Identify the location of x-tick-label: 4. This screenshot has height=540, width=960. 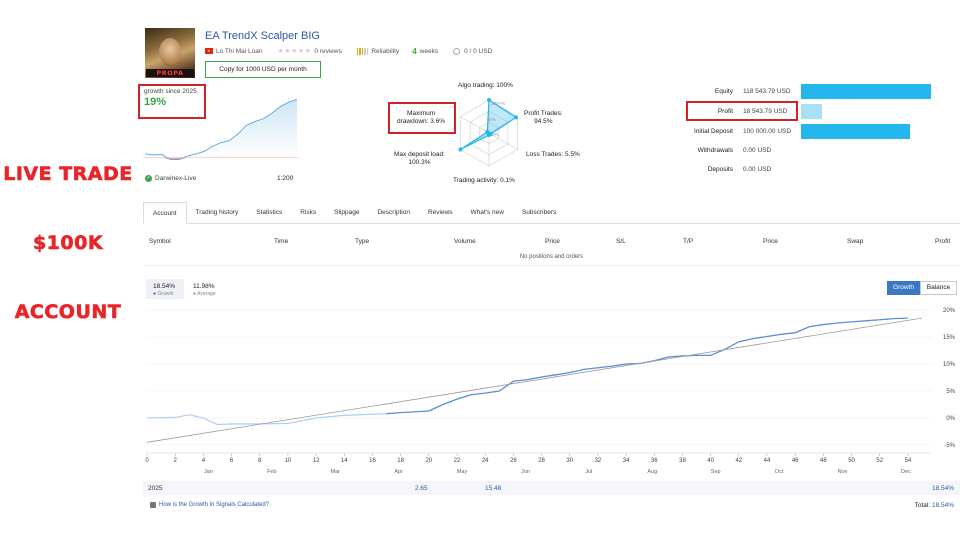
(204, 461).